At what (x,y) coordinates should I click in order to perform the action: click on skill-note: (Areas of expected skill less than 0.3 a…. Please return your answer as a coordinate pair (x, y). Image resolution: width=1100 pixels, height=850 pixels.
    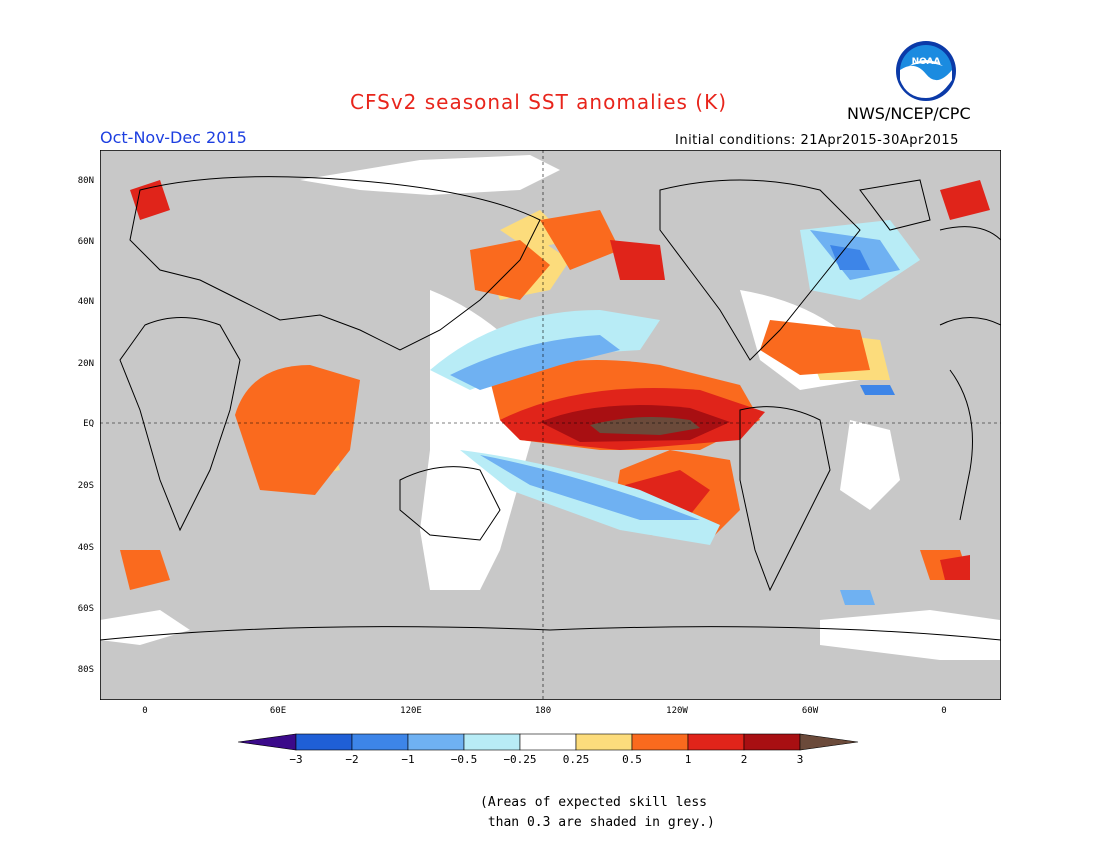
    Looking at the image, I should click on (597, 812).